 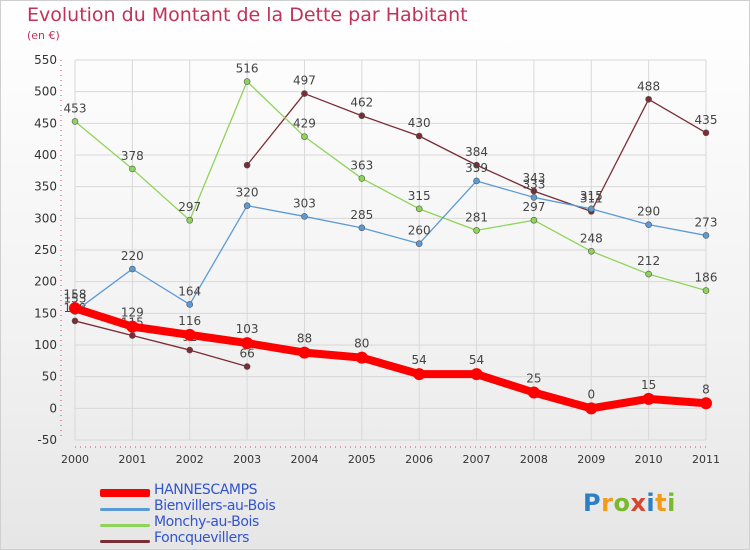 I want to click on x-tick-label: 2006, so click(x=419, y=459).